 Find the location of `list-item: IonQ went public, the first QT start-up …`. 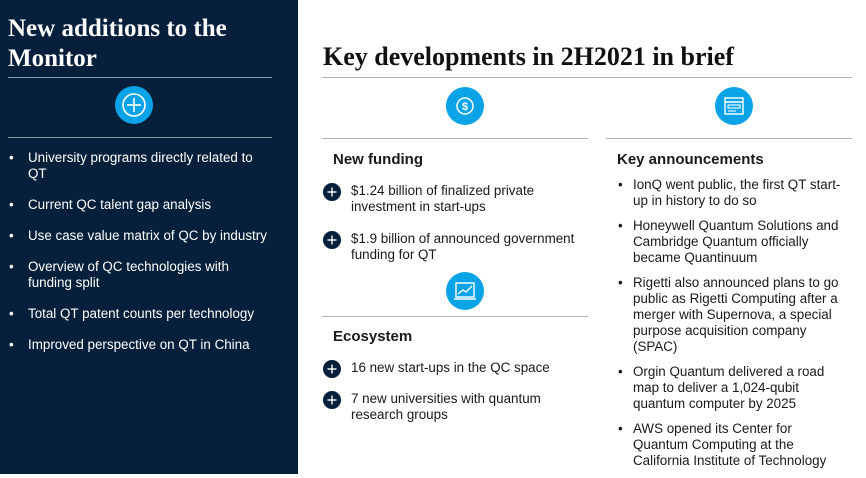

list-item: IonQ went public, the first QT start-up … is located at coordinates (733, 193).